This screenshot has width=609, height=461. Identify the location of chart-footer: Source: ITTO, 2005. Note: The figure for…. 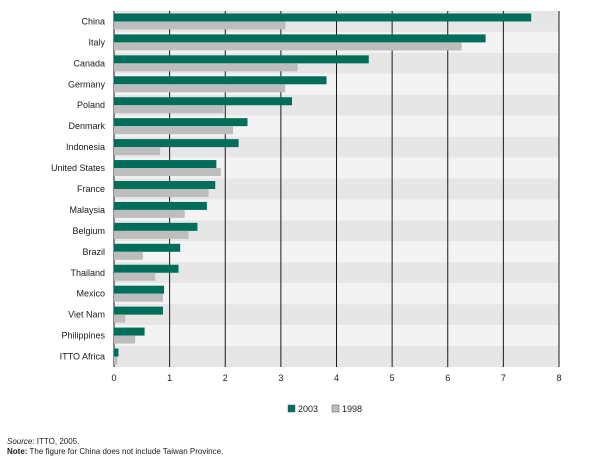
(115, 447).